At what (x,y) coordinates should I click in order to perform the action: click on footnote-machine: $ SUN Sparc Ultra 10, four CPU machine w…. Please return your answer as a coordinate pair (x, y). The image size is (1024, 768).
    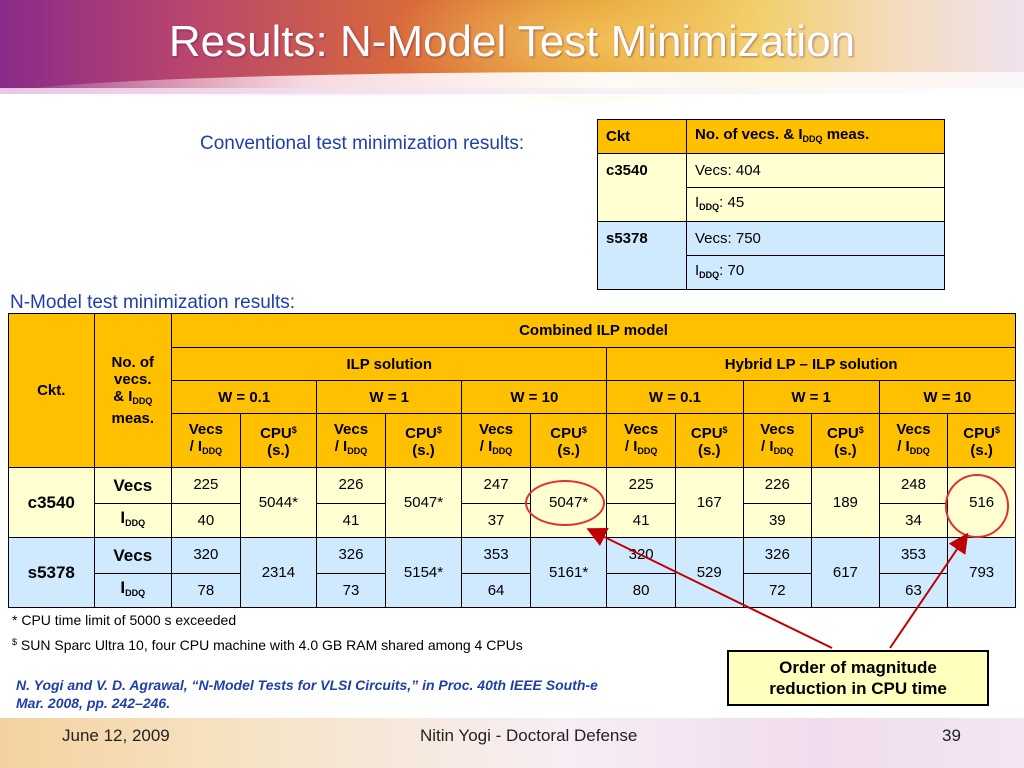
    Looking at the image, I should click on (267, 645).